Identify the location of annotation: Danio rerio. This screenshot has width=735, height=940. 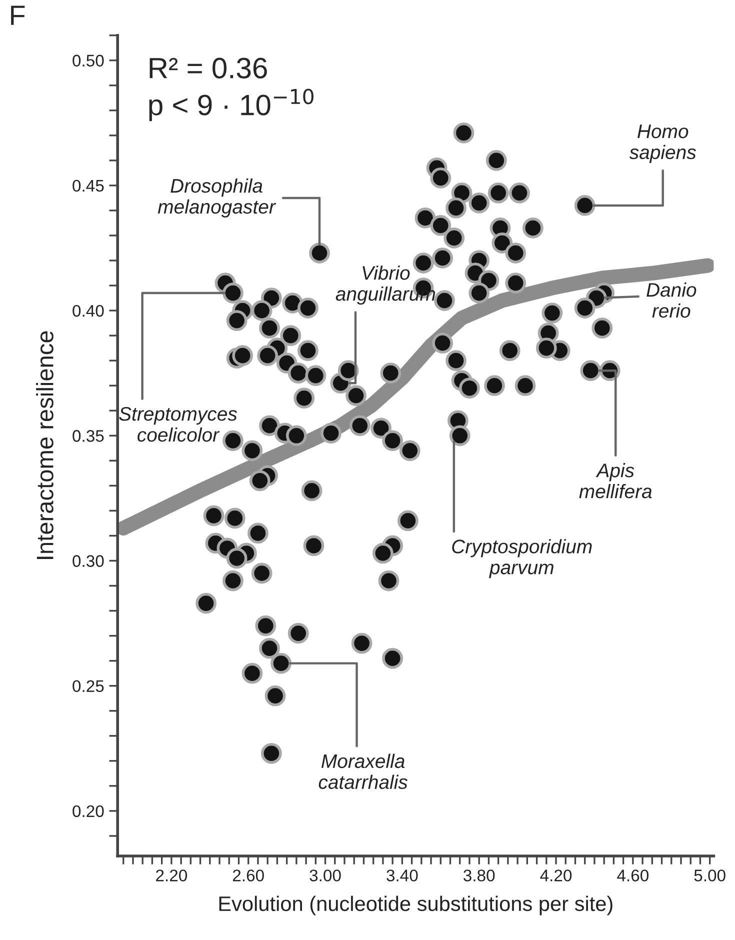
(671, 300).